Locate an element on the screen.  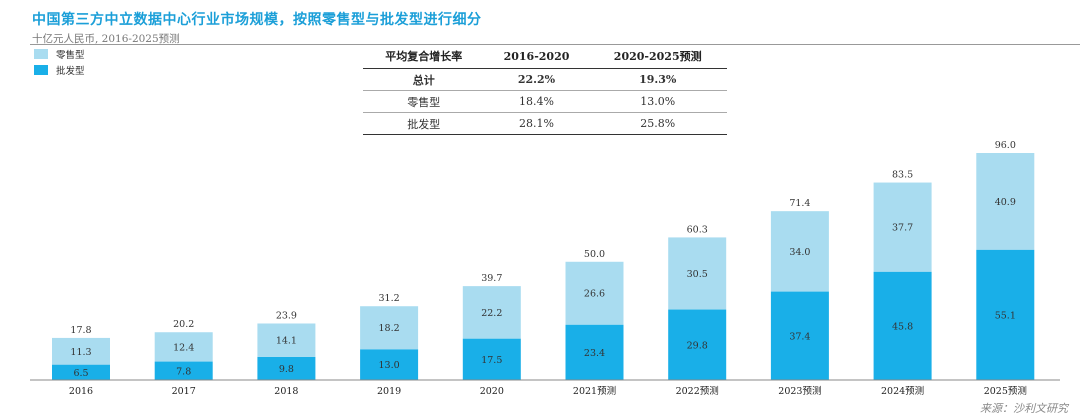
data-label-retail: 14.1 is located at coordinates (286, 341).